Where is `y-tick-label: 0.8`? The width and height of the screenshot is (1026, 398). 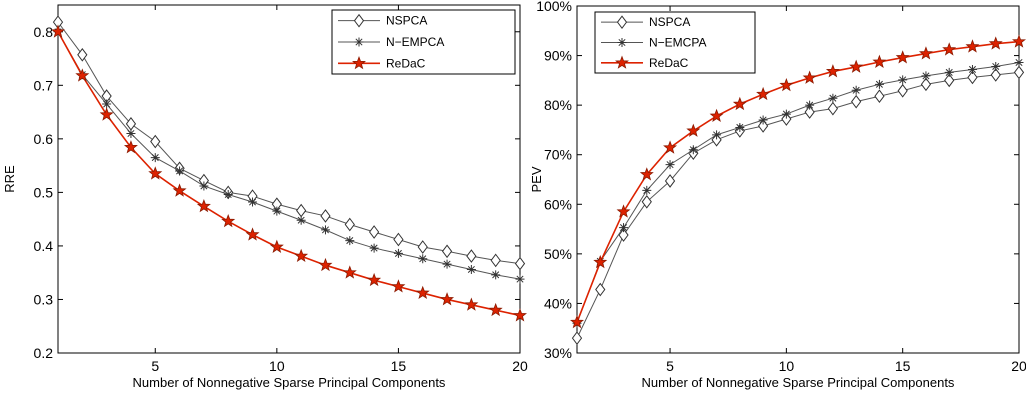
y-tick-label: 0.8 is located at coordinates (44, 32).